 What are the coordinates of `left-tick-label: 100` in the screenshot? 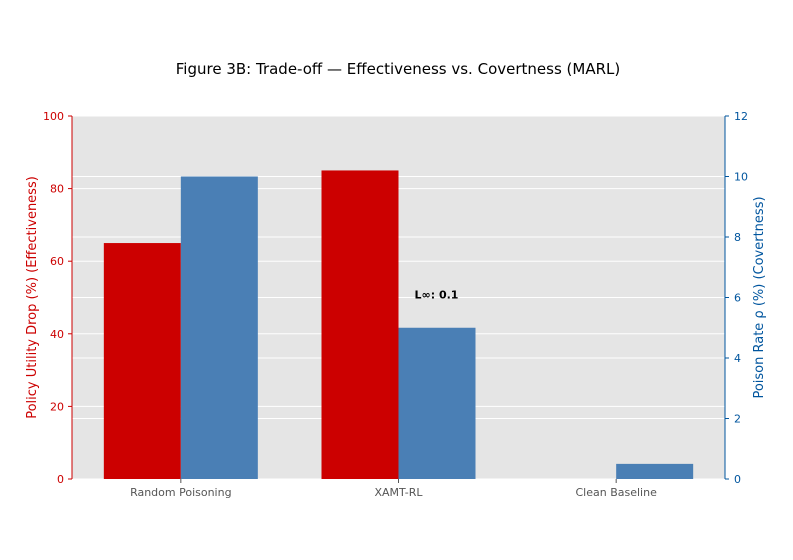 It's located at (53, 116).